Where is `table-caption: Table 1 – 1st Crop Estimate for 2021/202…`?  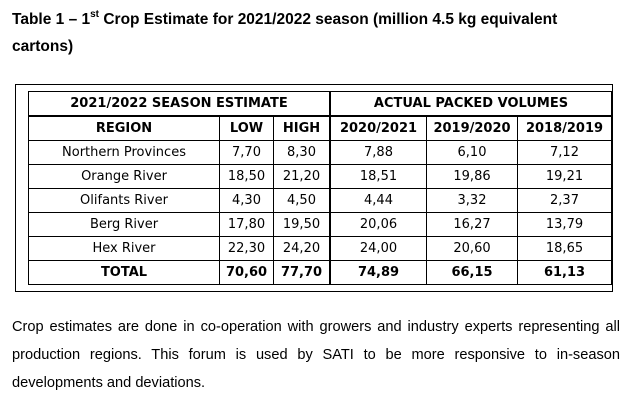 table-caption: Table 1 – 1st Crop Estimate for 2021/202… is located at coordinates (317, 33).